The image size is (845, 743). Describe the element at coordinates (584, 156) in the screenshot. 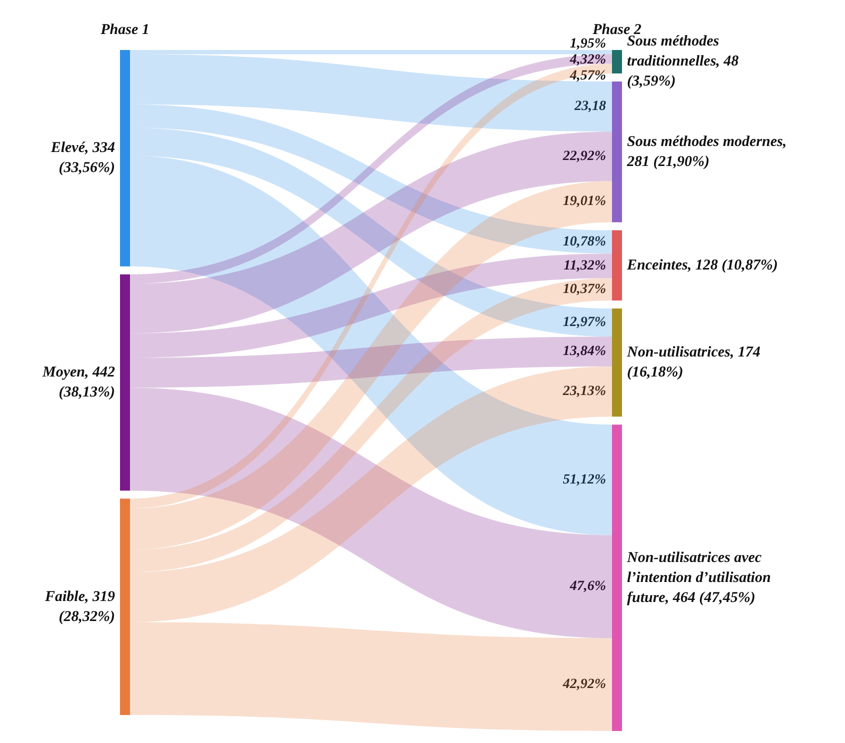

I see `data-label: 22,92%` at that location.